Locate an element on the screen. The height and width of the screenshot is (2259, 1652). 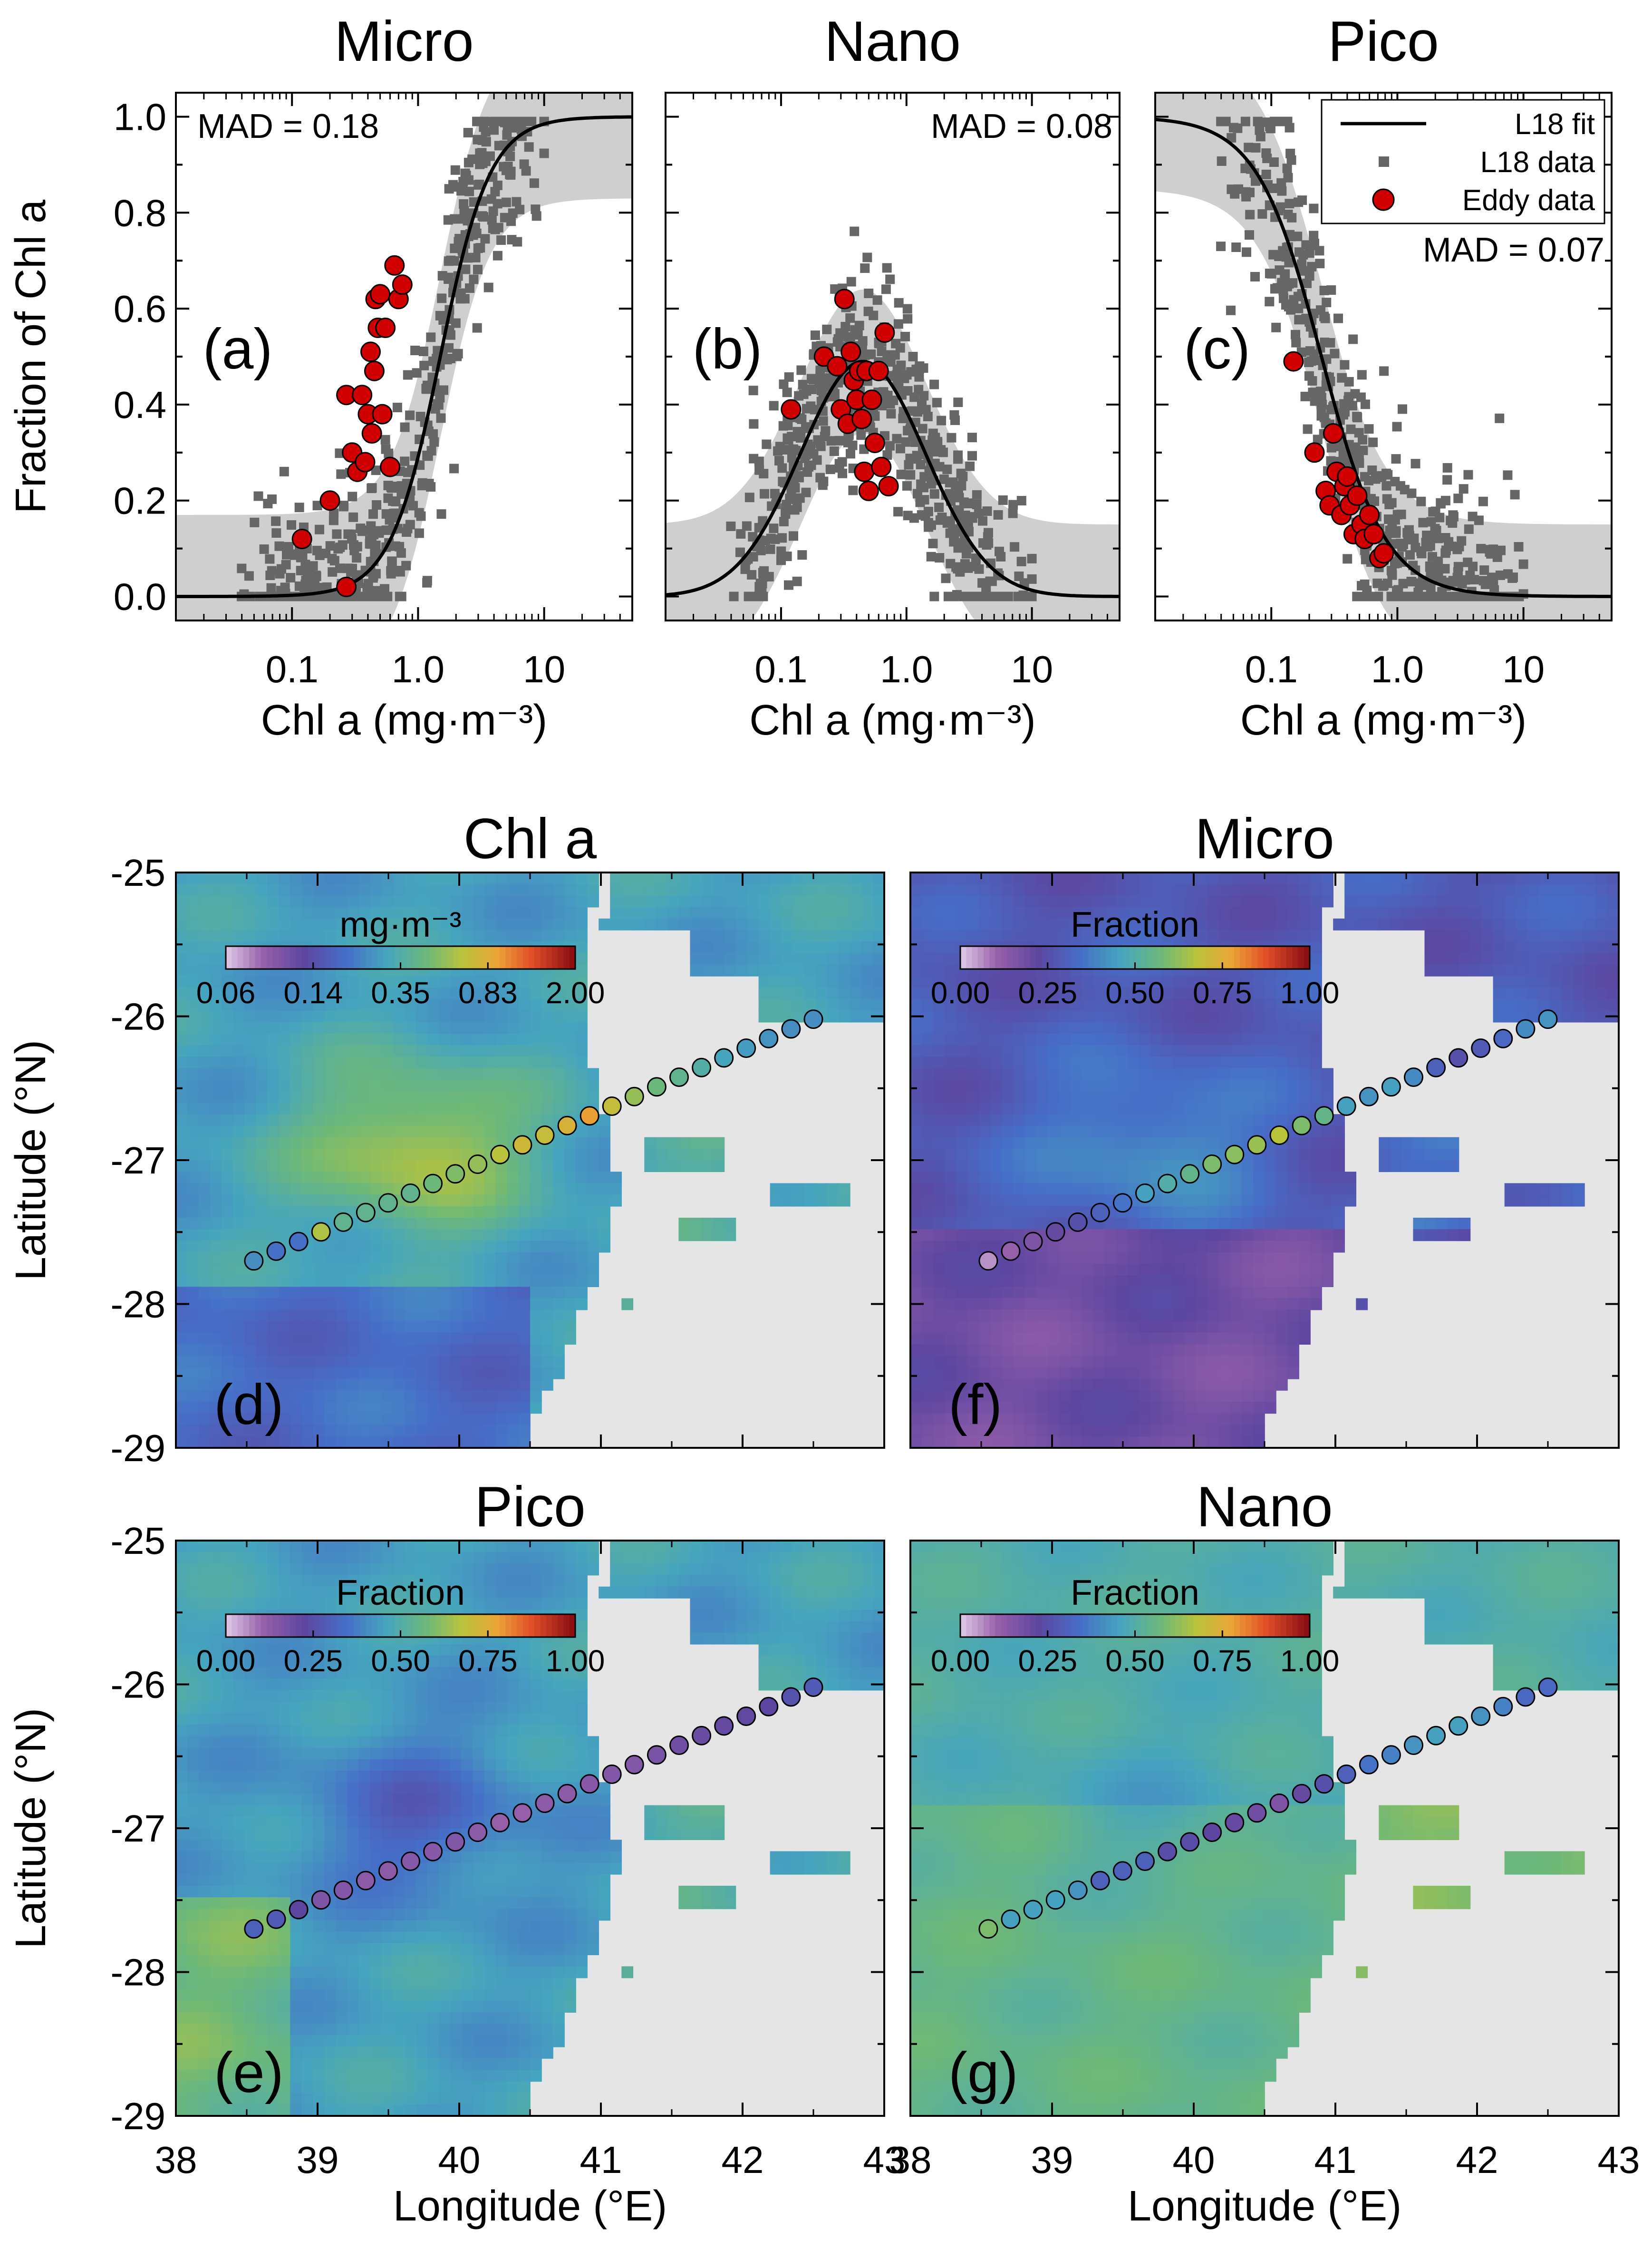
colorbar-segment is located at coordinates (444, 957).